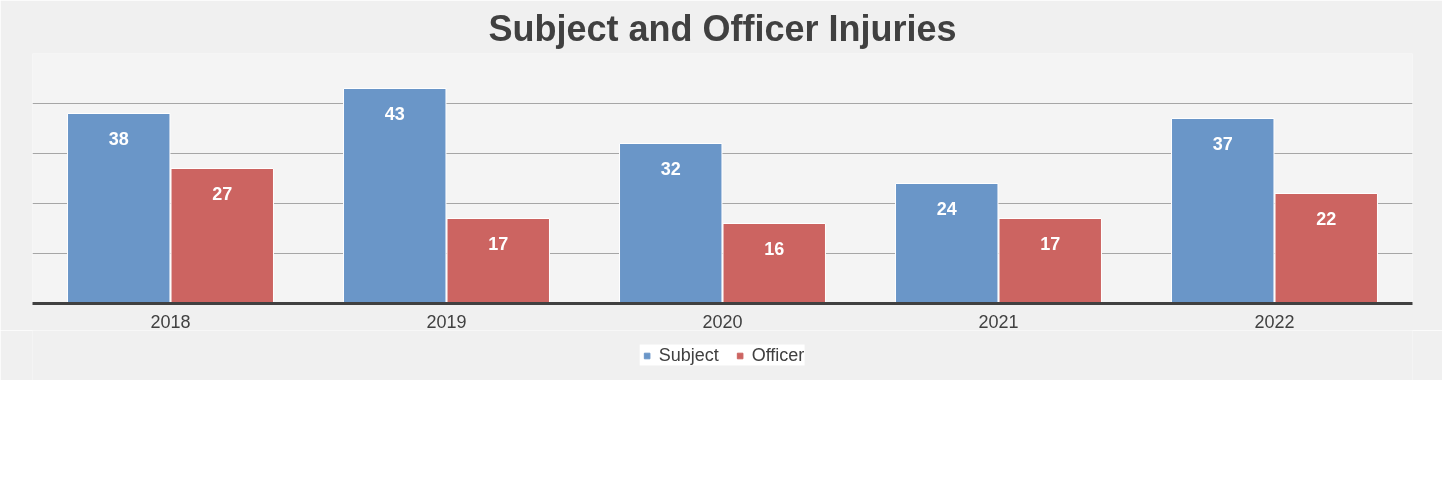  I want to click on legend-label: Subject, so click(688, 355).